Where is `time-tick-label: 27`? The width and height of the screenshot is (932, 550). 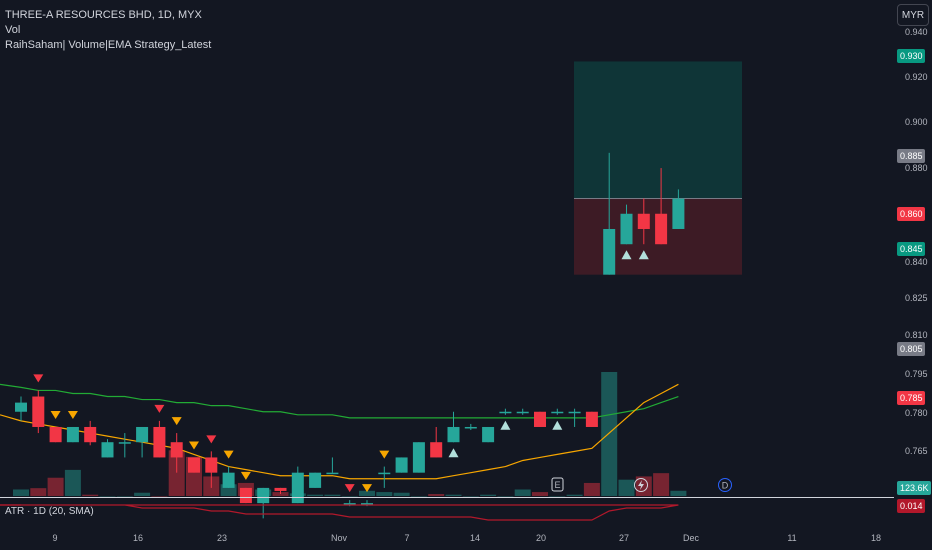
time-tick-label: 27 is located at coordinates (624, 538).